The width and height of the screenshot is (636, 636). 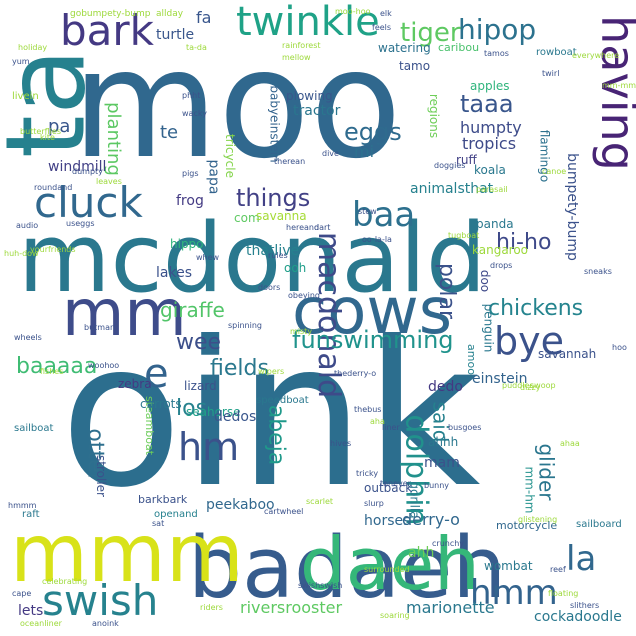 What do you see at coordinates (41, 623) in the screenshot?
I see `word: oceanliner` at bounding box center [41, 623].